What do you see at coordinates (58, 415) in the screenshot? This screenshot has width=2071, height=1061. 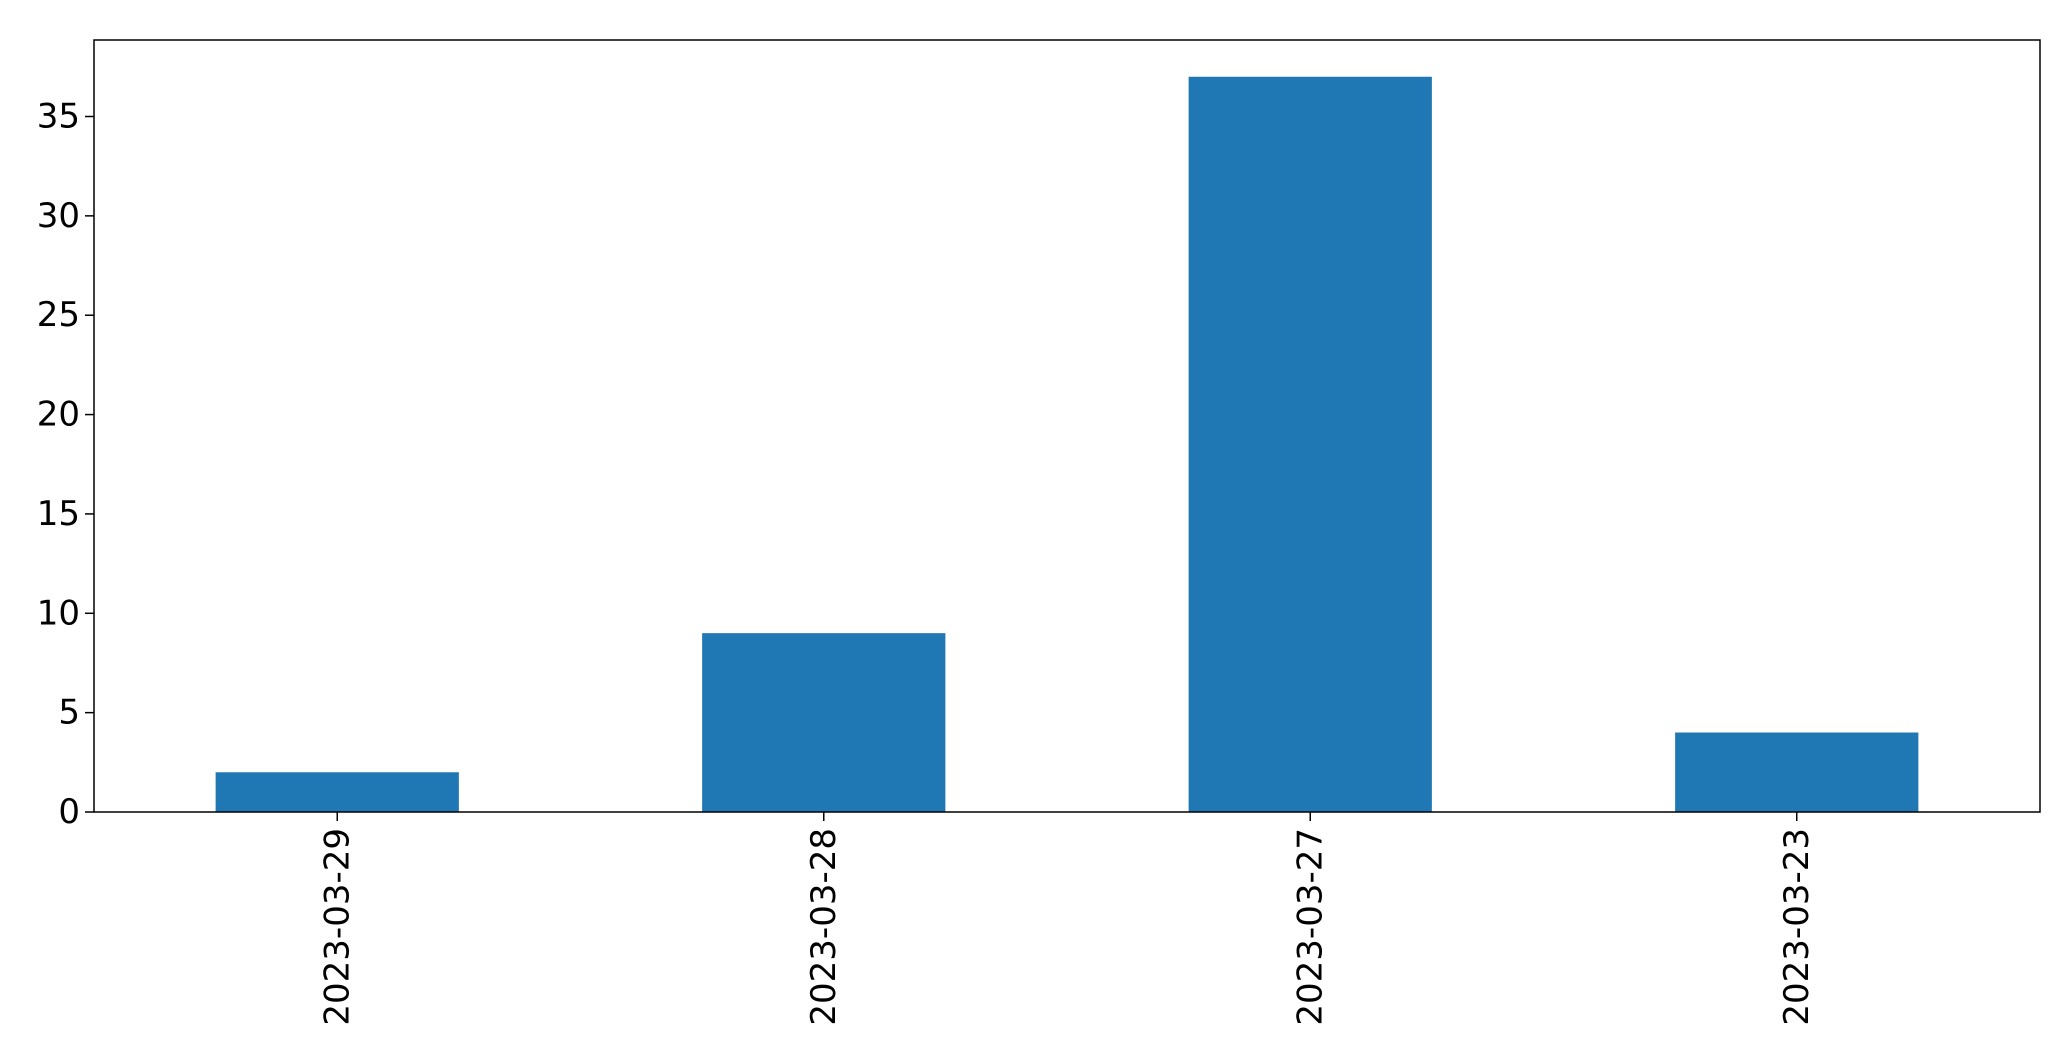 I see `y-tick-label: 20` at bounding box center [58, 415].